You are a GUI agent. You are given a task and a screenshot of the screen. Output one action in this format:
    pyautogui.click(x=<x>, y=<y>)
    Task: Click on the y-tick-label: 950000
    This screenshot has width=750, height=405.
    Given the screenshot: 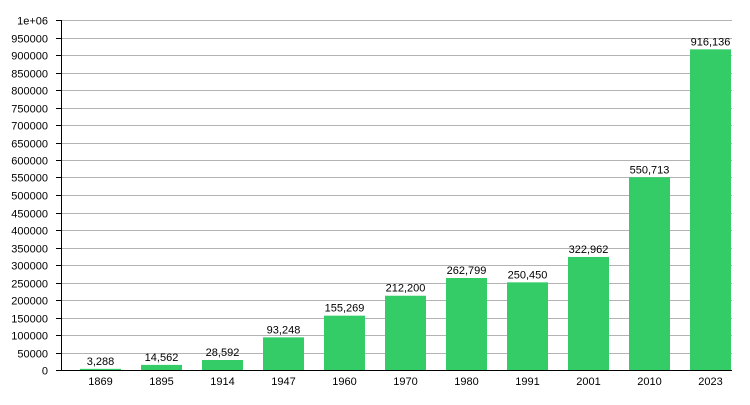 What is the action you would take?
    pyautogui.click(x=29, y=40)
    